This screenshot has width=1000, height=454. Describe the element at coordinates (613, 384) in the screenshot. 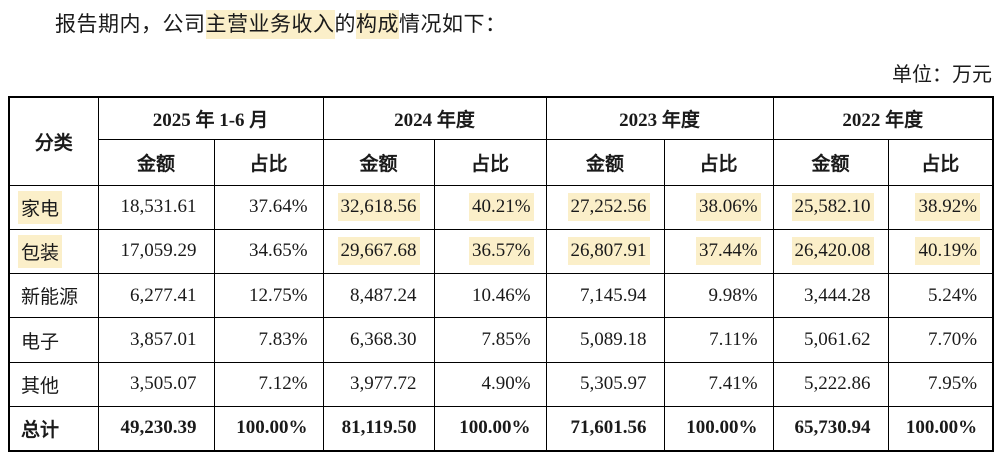

I see `amount-cell: 5,305.97` at that location.